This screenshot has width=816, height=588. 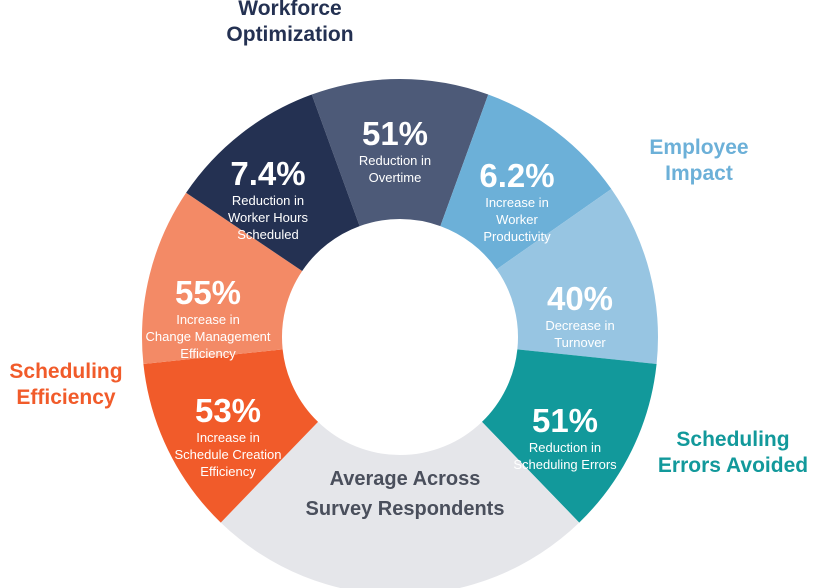 I want to click on segment-desc-line-increase-change-management-1: Change Management, so click(x=207, y=336).